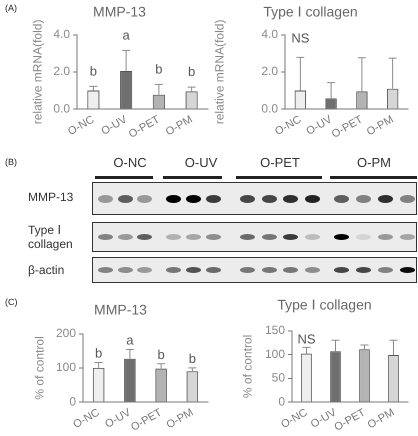  What do you see at coordinates (280, 162) in the screenshot?
I see `text: O-PET` at bounding box center [280, 162].